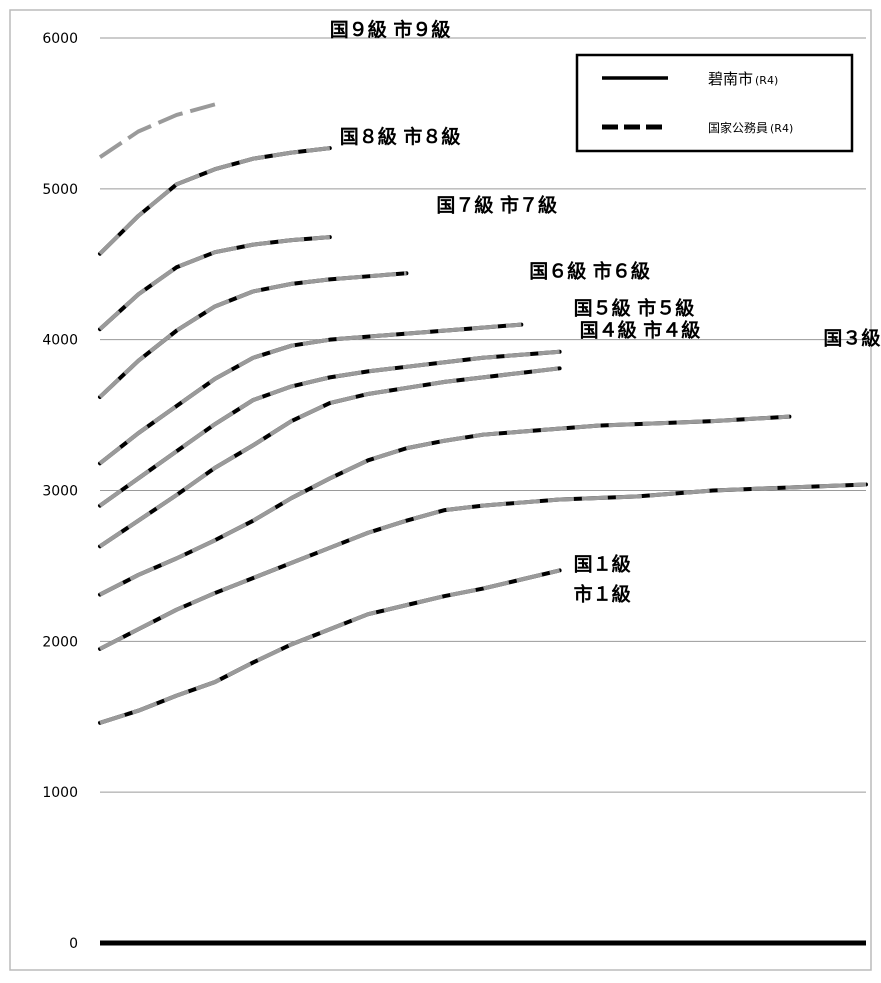 This screenshot has width=881, height=983. Describe the element at coordinates (602, 593) in the screenshot. I see `series-label-line: 市１級` at that location.